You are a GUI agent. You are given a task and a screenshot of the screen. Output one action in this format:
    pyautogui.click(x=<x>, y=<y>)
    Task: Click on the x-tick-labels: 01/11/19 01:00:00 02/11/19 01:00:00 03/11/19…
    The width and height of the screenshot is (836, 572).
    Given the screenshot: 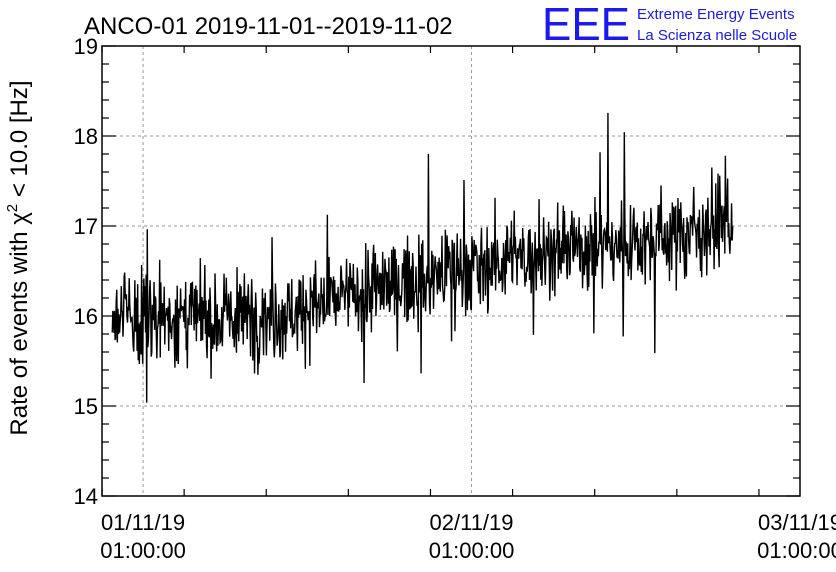 What is the action you would take?
    pyautogui.click(x=468, y=536)
    